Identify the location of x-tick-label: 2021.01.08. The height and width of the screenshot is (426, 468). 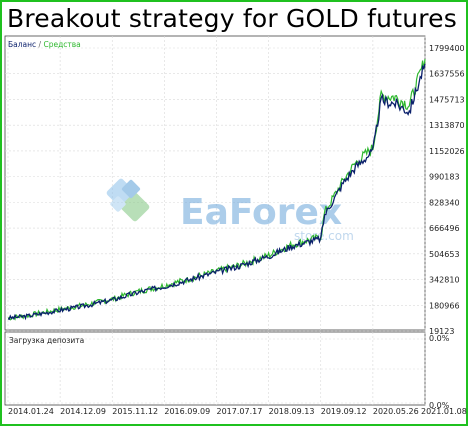
(444, 411).